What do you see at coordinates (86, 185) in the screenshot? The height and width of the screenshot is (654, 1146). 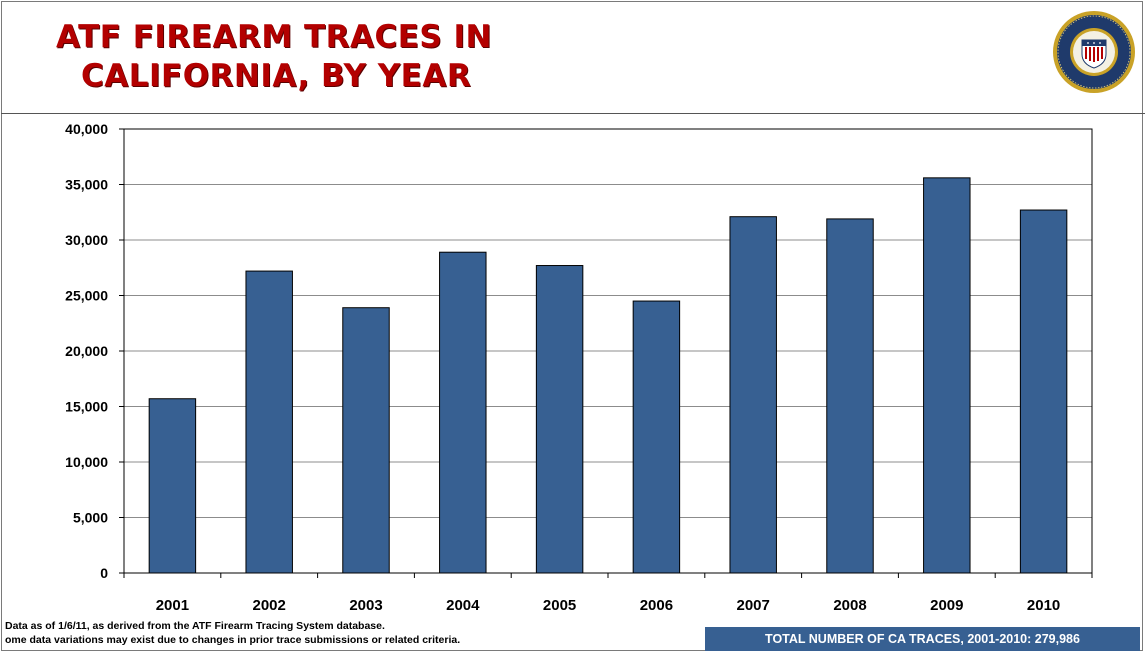 I see `y-tick-label: 35,000` at bounding box center [86, 185].